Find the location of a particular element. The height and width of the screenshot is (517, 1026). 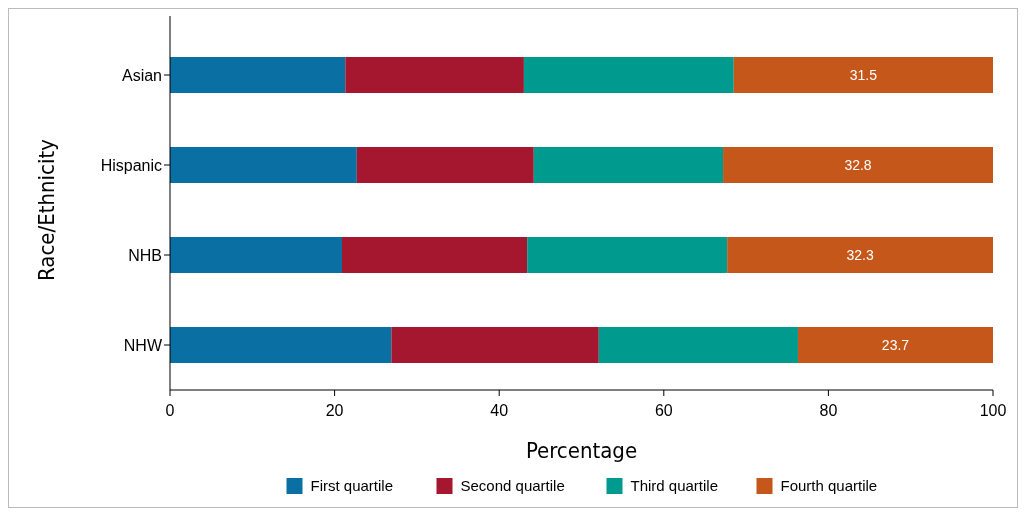

y-tick-label: NHB is located at coordinates (145, 255).